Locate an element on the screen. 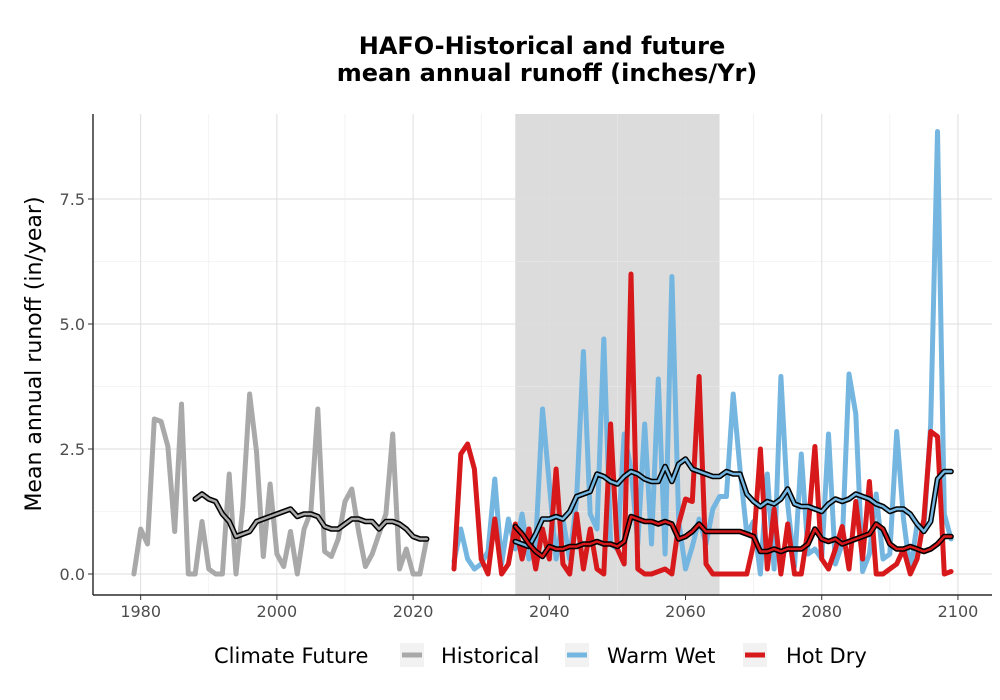  legend: Climate Future Historical Warm Wet Hot Dry is located at coordinates (540, 655).